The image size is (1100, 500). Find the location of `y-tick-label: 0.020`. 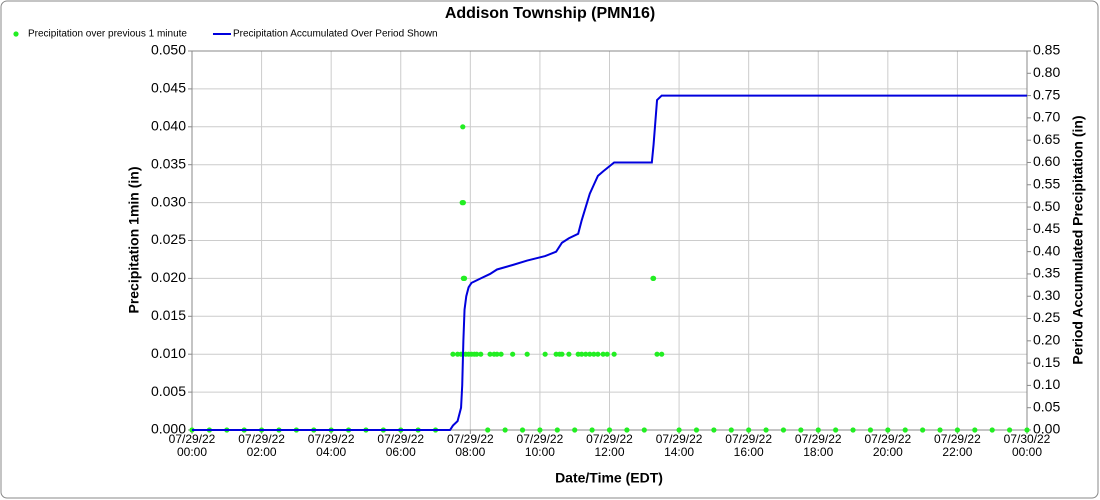

y-tick-label: 0.020 is located at coordinates (168, 277).